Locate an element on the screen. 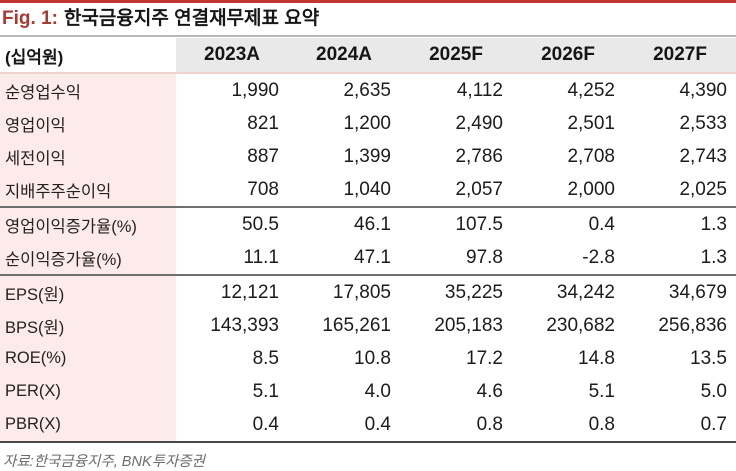 This screenshot has height=471, width=736. column-header-2026f: 2026F is located at coordinates (568, 55).